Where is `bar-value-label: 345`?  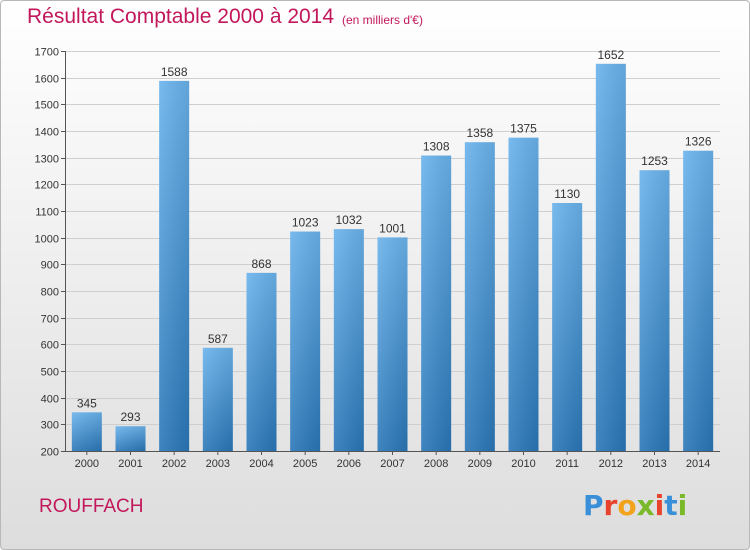
bar-value-label: 345 is located at coordinates (87, 403).